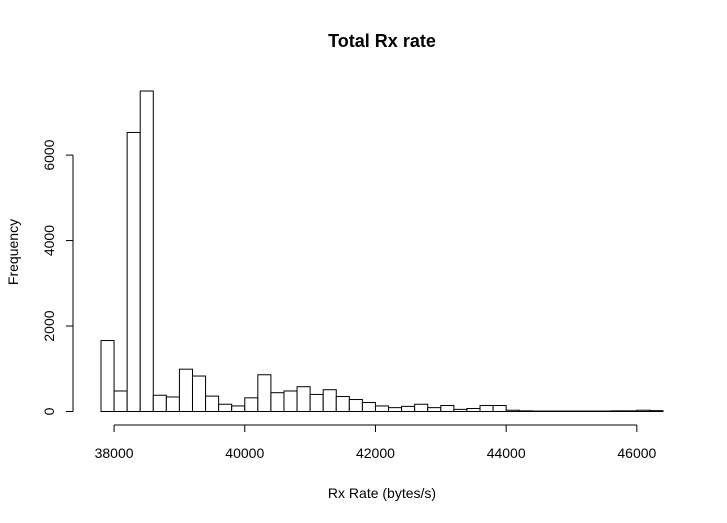 Image resolution: width=727 pixels, height=523 pixels. What do you see at coordinates (382, 493) in the screenshot?
I see `x-axis-label: Rx Rate (bytes/s)` at bounding box center [382, 493].